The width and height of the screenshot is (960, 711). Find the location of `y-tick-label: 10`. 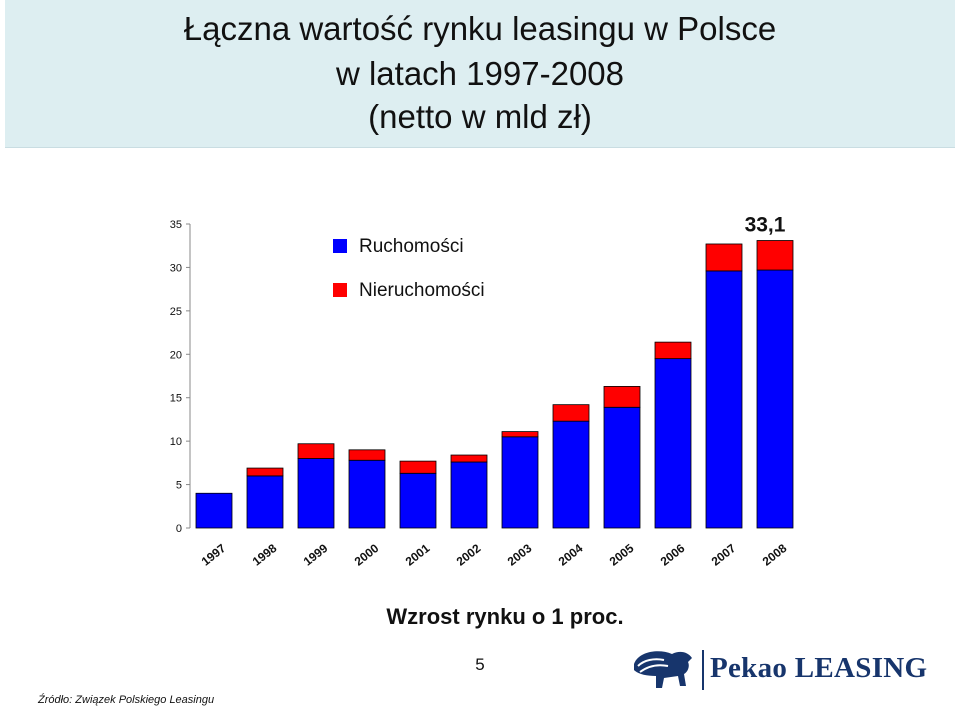

y-tick-label: 10 is located at coordinates (176, 442).